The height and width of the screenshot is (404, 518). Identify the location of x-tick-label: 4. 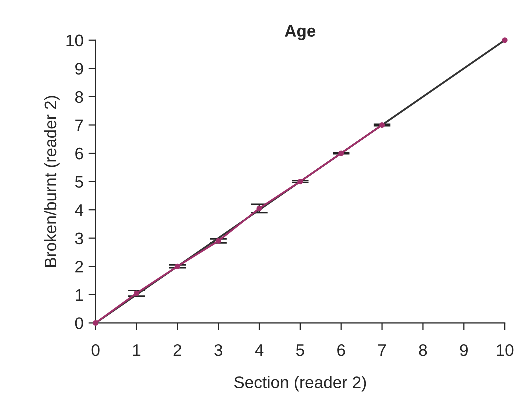
(259, 350).